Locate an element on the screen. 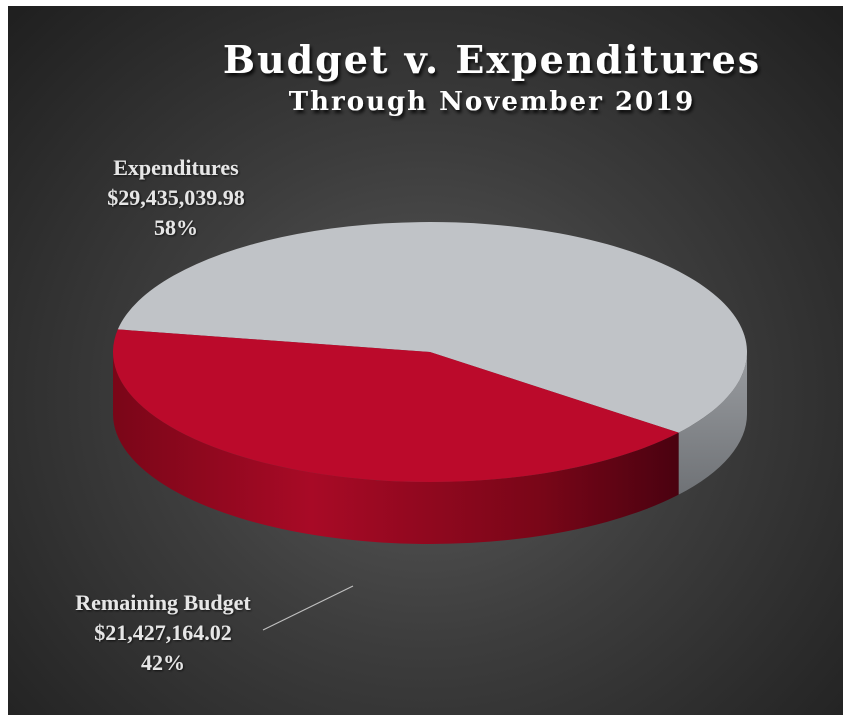 This screenshot has height=721, width=851. chart-title: Budget v. Expenditures is located at coordinates (492, 59).